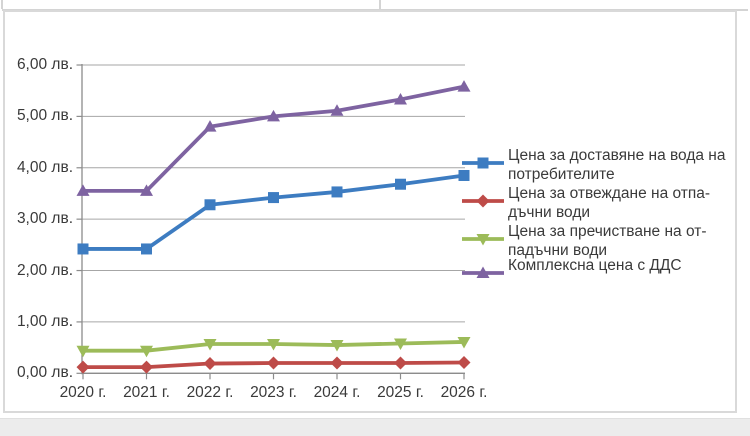  I want to click on x-axis-tick-label: 2026 г., so click(464, 392).